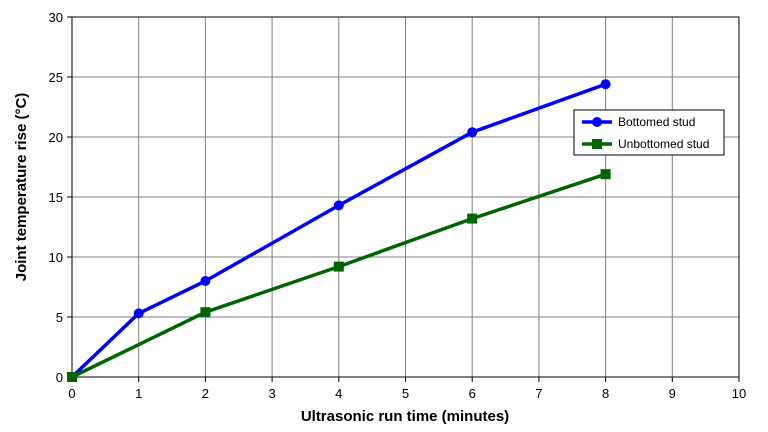  Describe the element at coordinates (405, 393) in the screenshot. I see `x-tick-label: 5` at that location.